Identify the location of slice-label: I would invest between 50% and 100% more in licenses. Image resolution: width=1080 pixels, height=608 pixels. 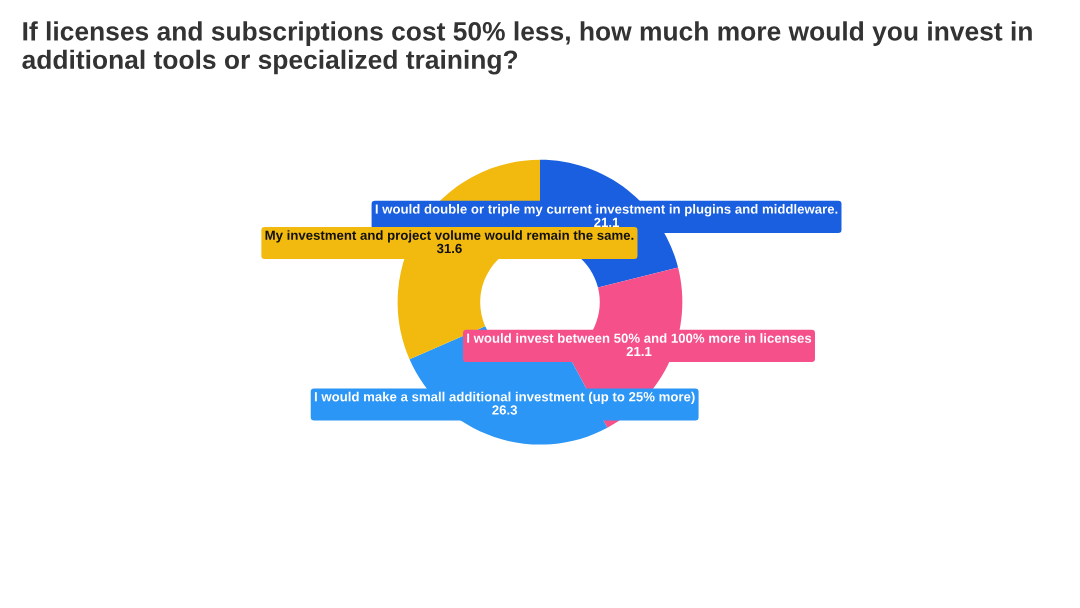
(639, 338).